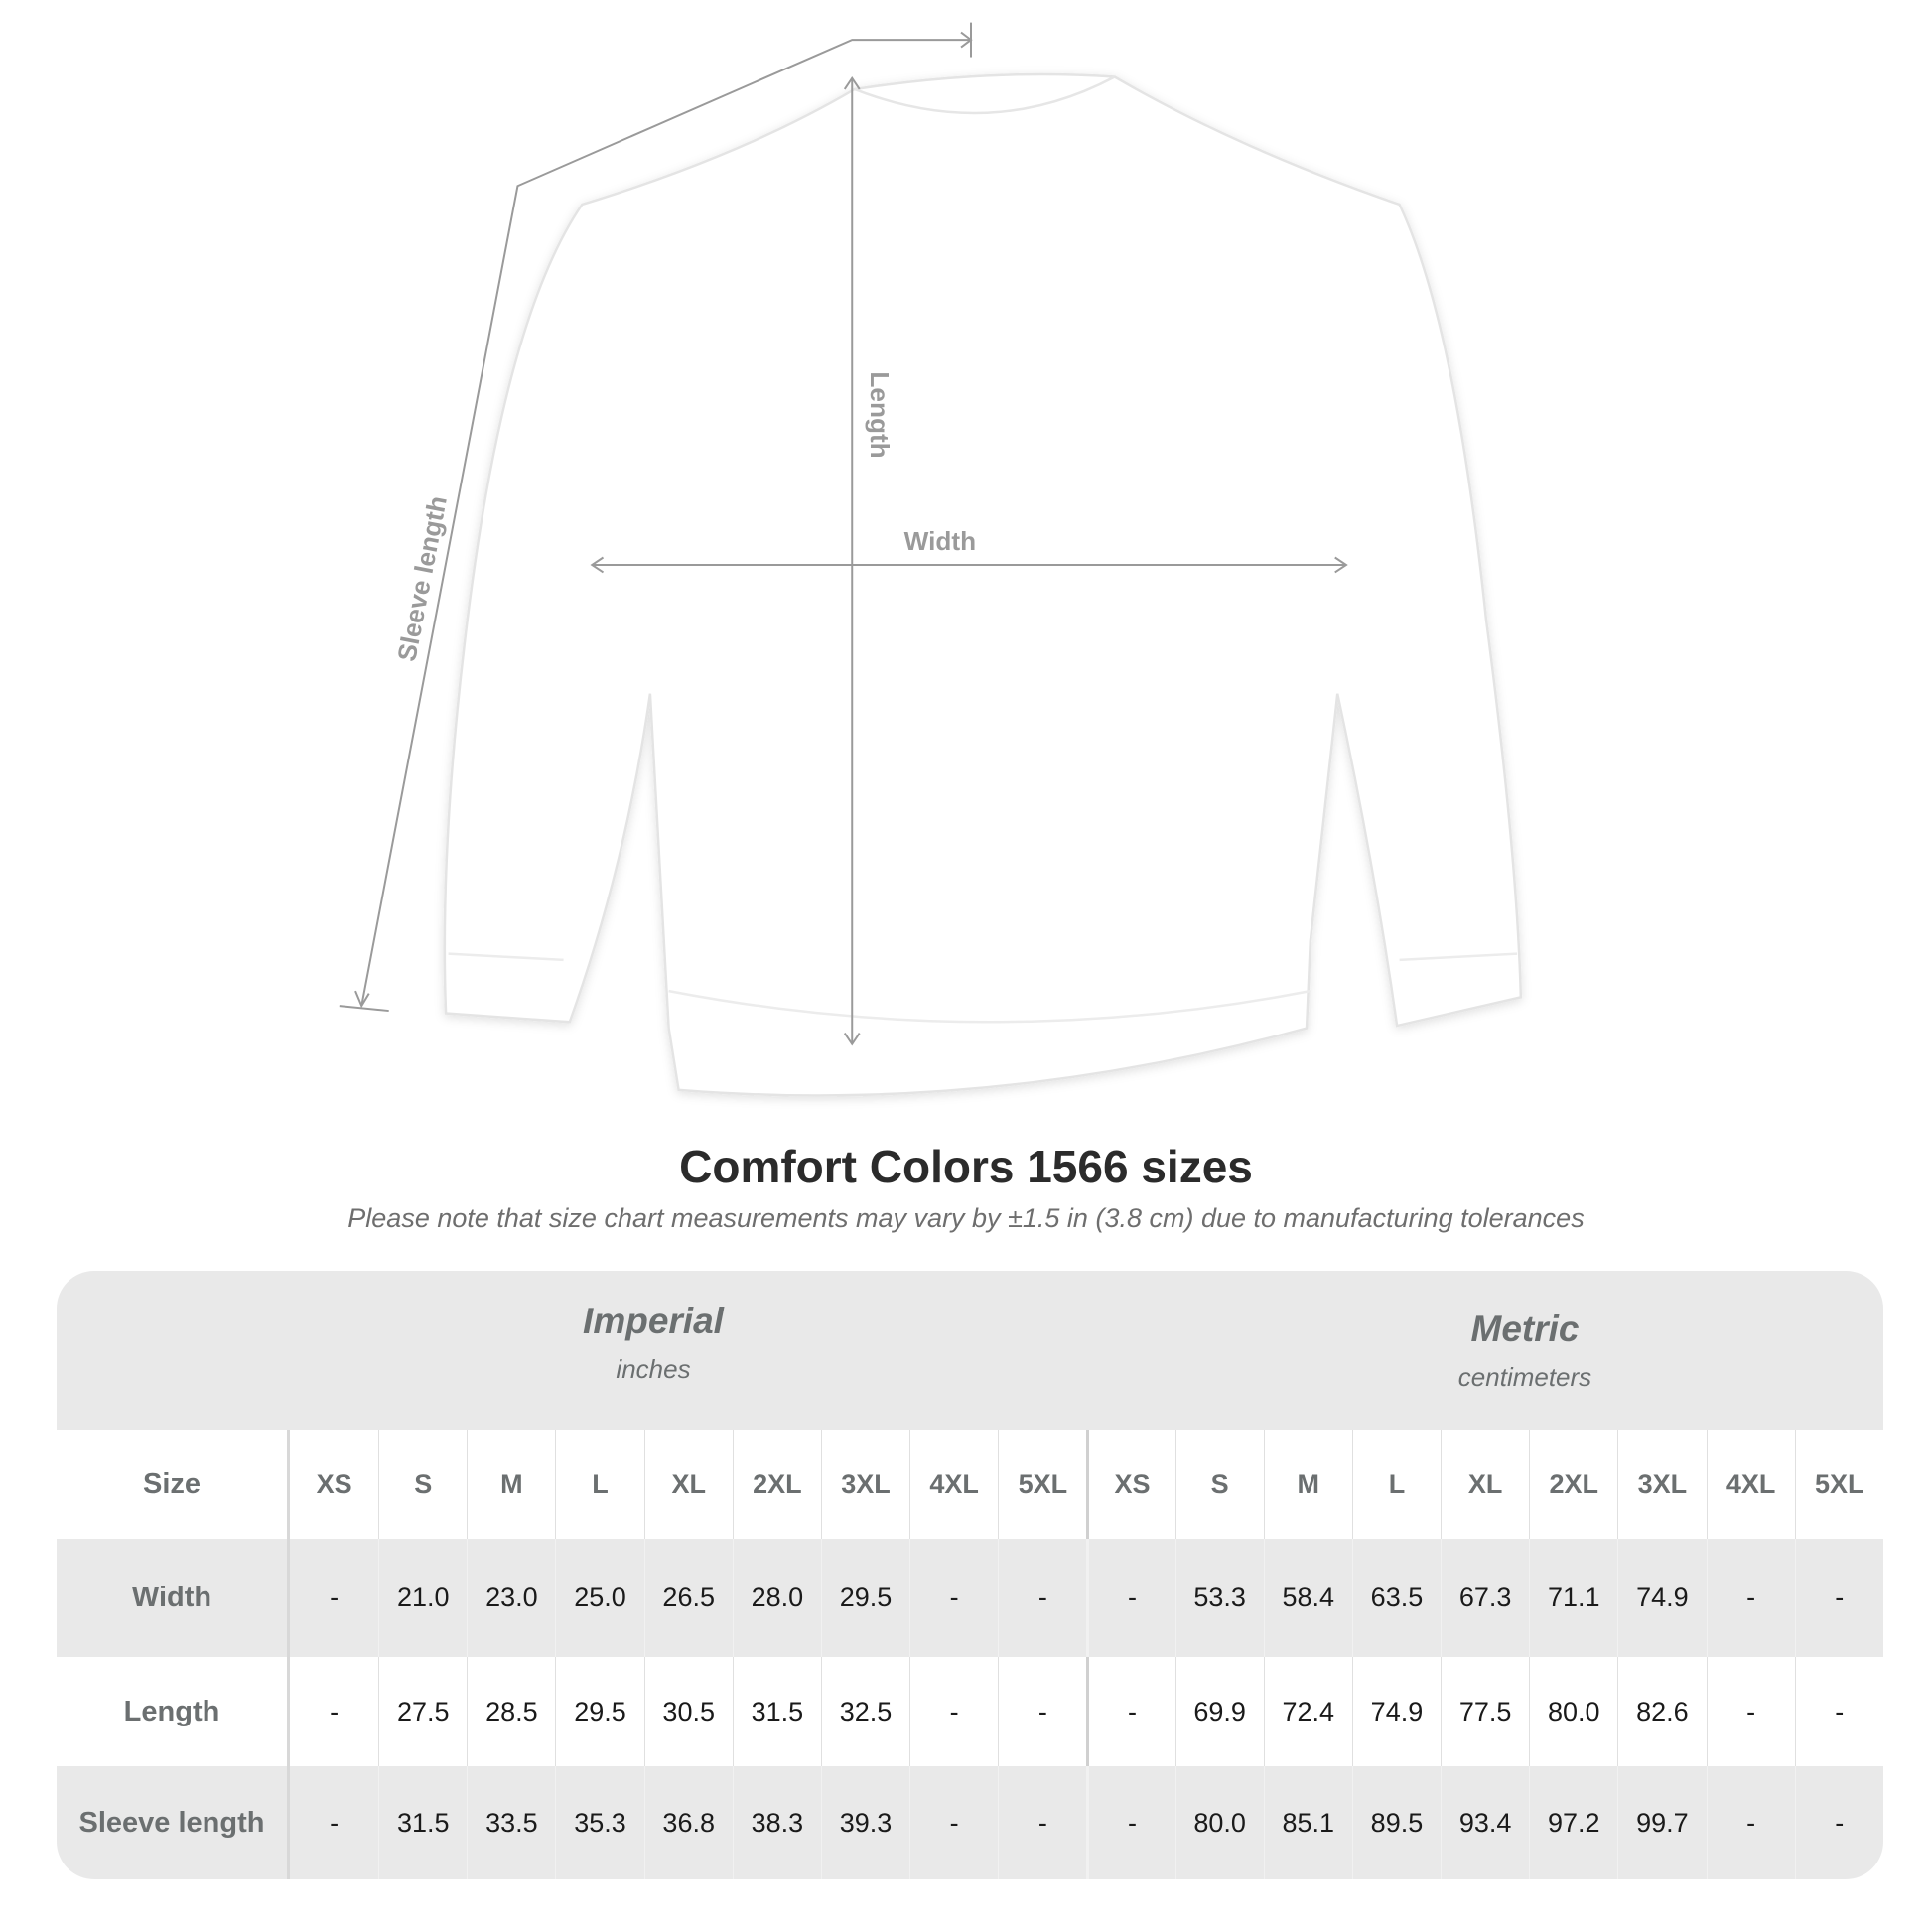 Image resolution: width=1932 pixels, height=1932 pixels. Describe the element at coordinates (173, 1711) in the screenshot. I see `row-label: Length` at that location.